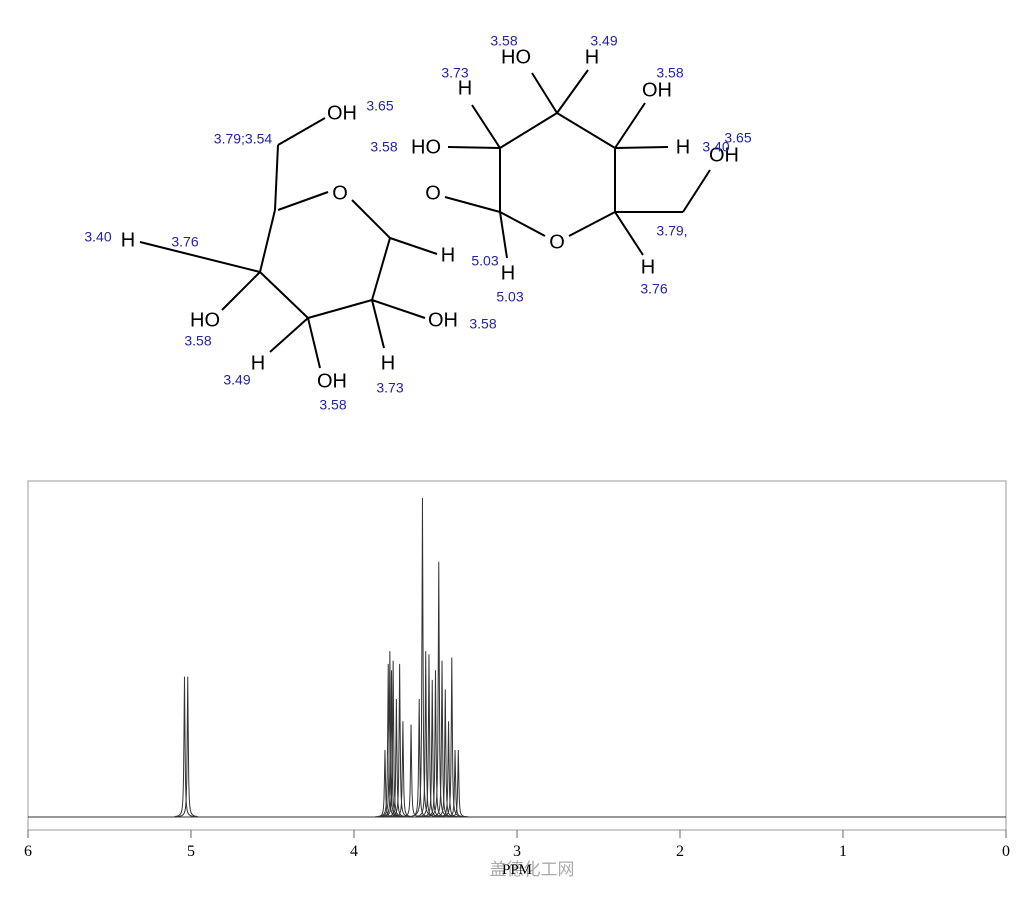  What do you see at coordinates (671, 231) in the screenshot?
I see `shift-label: 3.79,` at bounding box center [671, 231].